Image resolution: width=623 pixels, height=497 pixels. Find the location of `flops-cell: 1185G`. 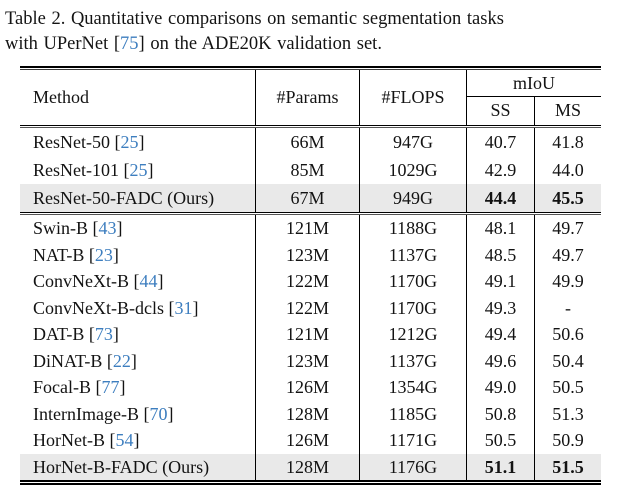

flops-cell: 1185G is located at coordinates (413, 413).